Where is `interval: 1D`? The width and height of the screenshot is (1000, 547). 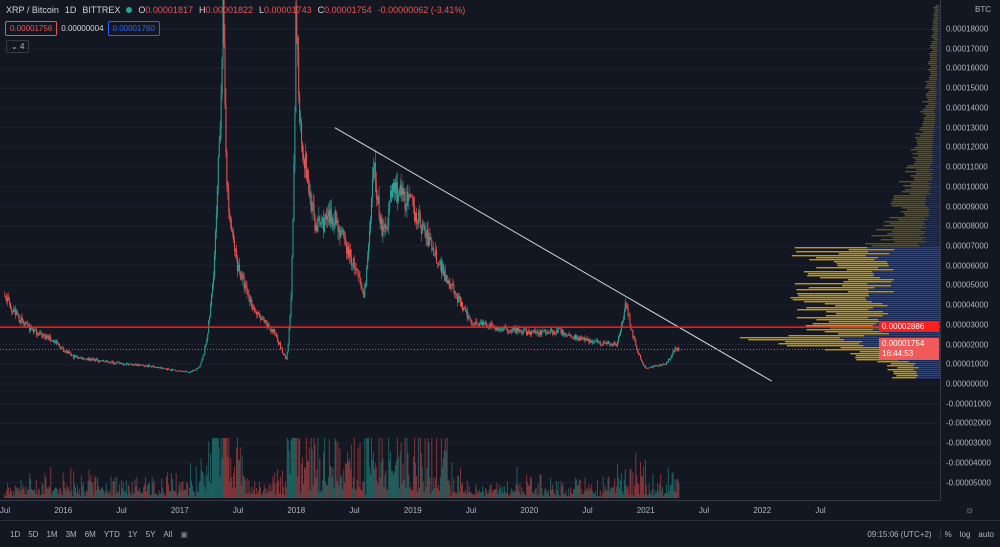
interval: 1D is located at coordinates (70, 10).